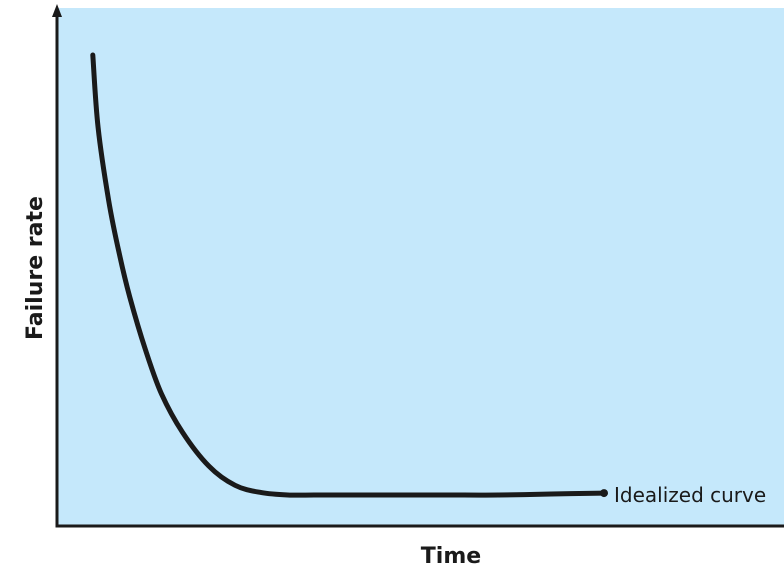 This screenshot has height=570, width=784. Describe the element at coordinates (604, 493) in the screenshot. I see `curve-end-marker` at that location.